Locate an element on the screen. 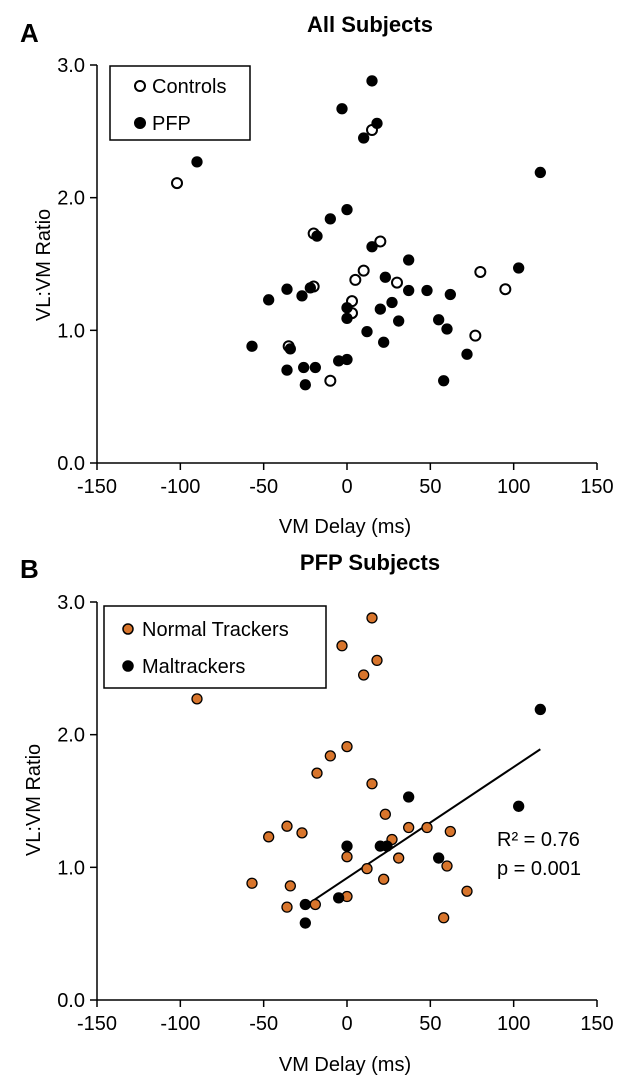  panel-a-title: All Subjects is located at coordinates (370, 24).